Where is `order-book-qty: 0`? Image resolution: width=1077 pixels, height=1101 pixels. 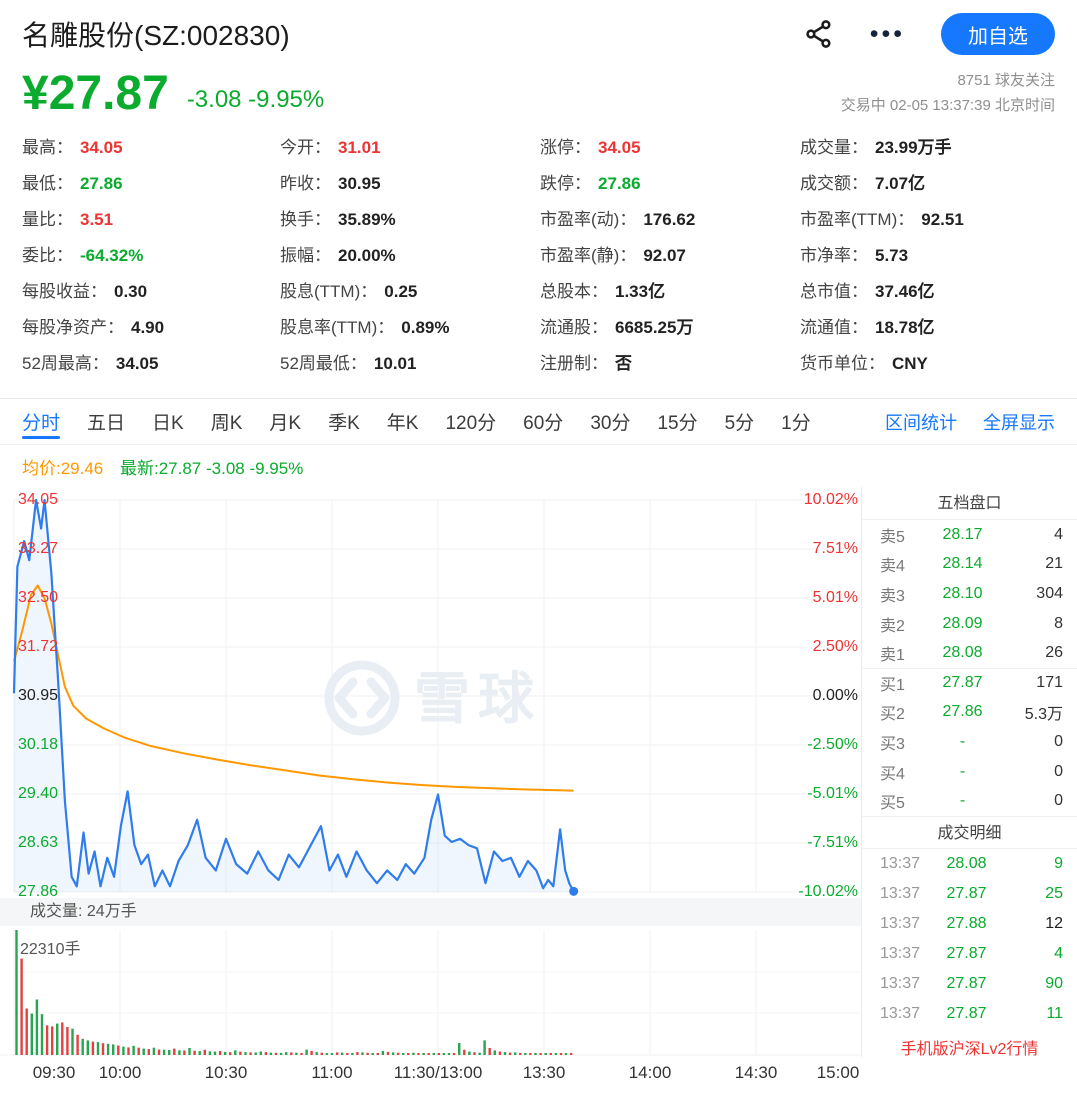
order-book-qty: 0 is located at coordinates (1058, 741).